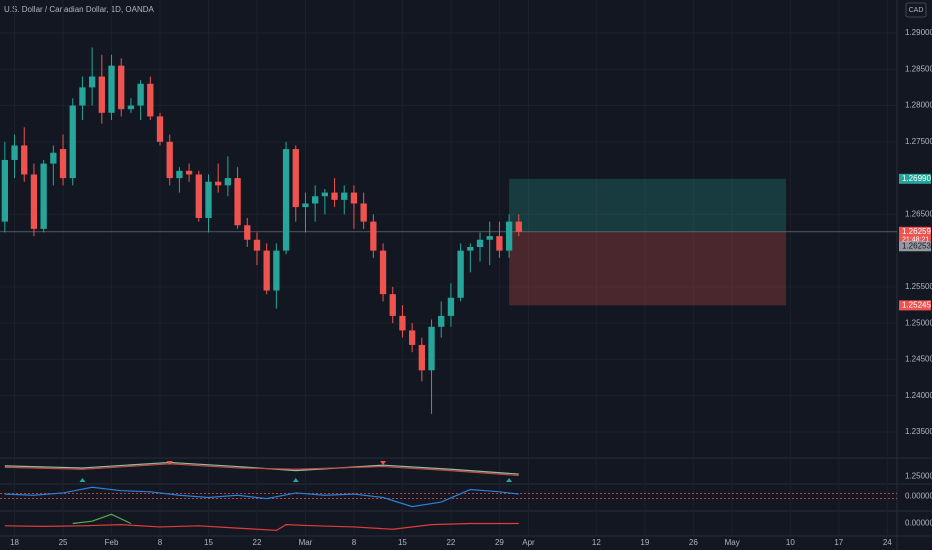  I want to click on y-tick-label: 1.29000, so click(918, 32).